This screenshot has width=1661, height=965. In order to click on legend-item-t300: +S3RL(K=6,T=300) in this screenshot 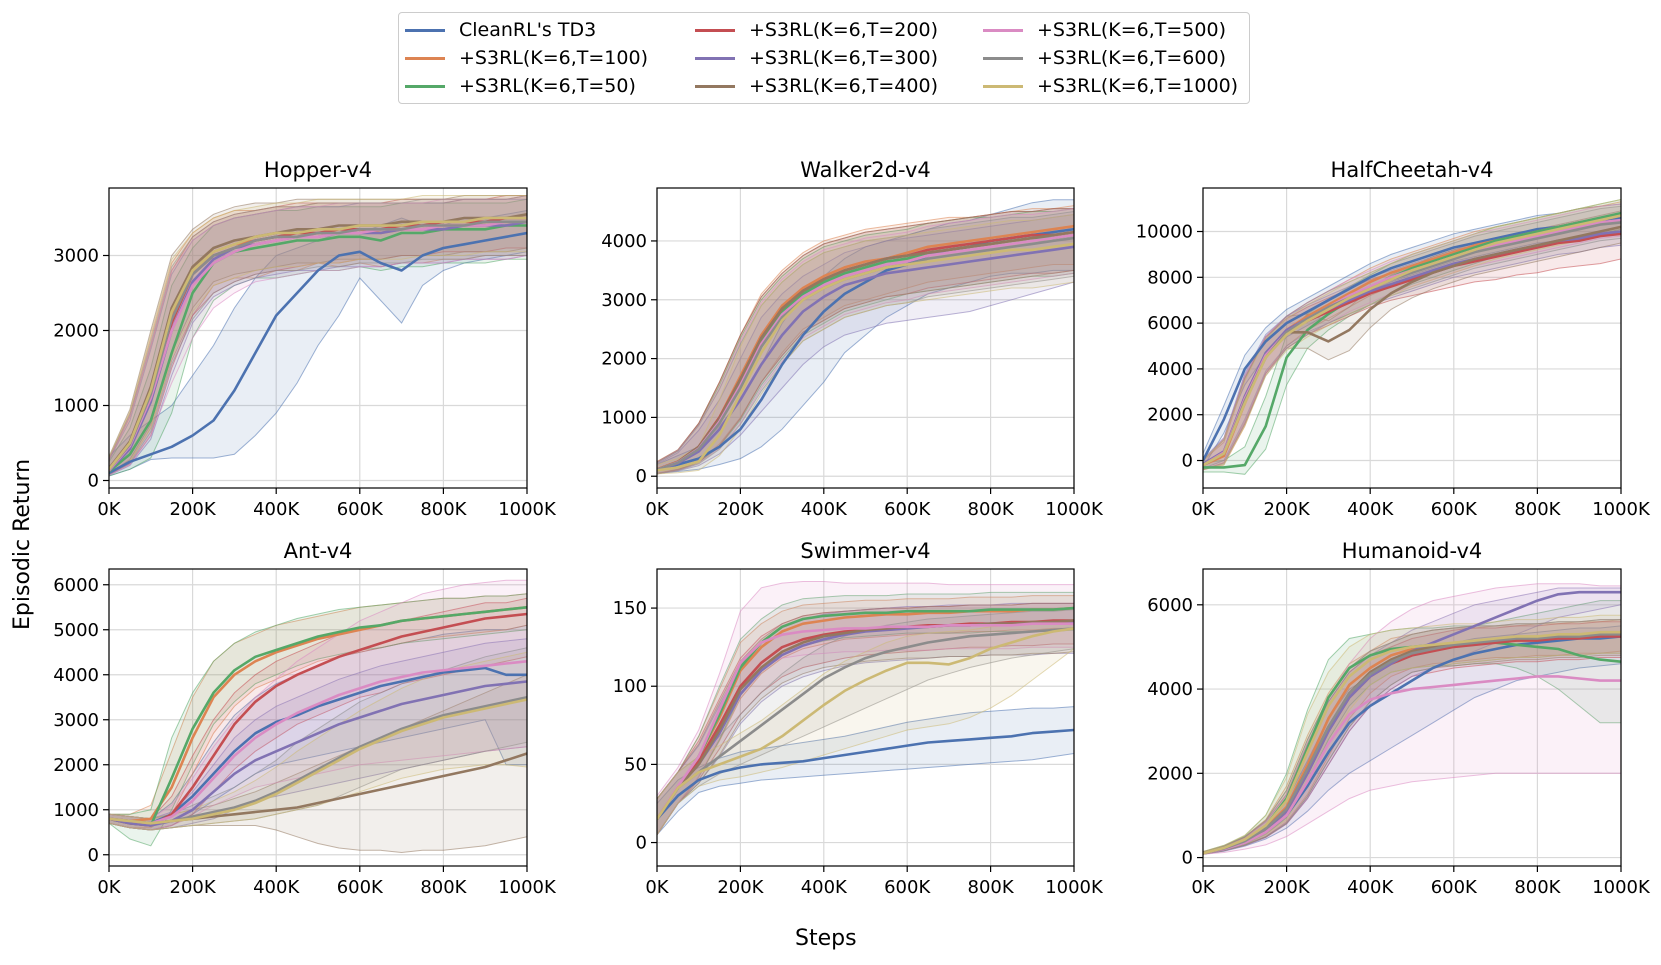, I will do `click(816, 58)`.